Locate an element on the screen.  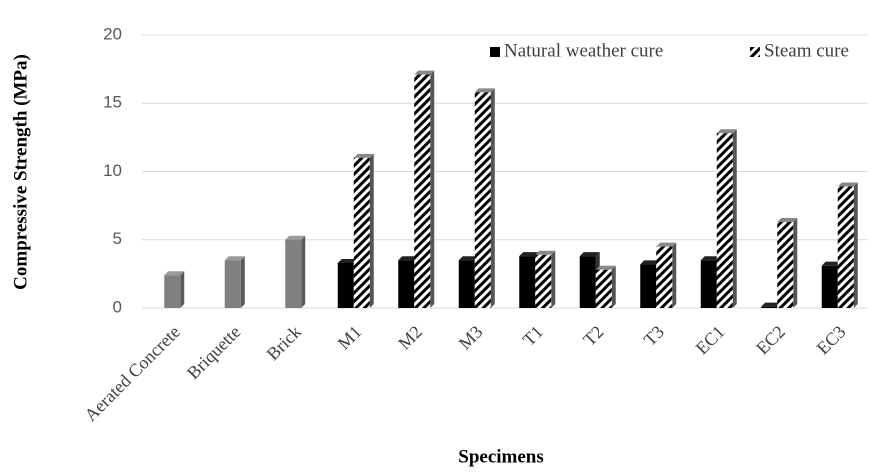
x-tick-label: Aerated Concrete is located at coordinates (132, 374).